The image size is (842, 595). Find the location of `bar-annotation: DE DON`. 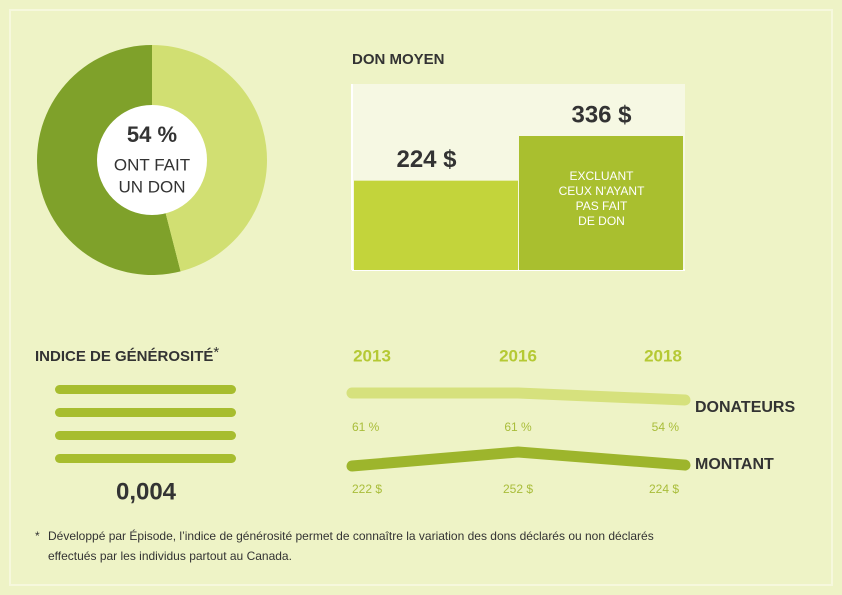

bar-annotation: DE DON is located at coordinates (601, 221).